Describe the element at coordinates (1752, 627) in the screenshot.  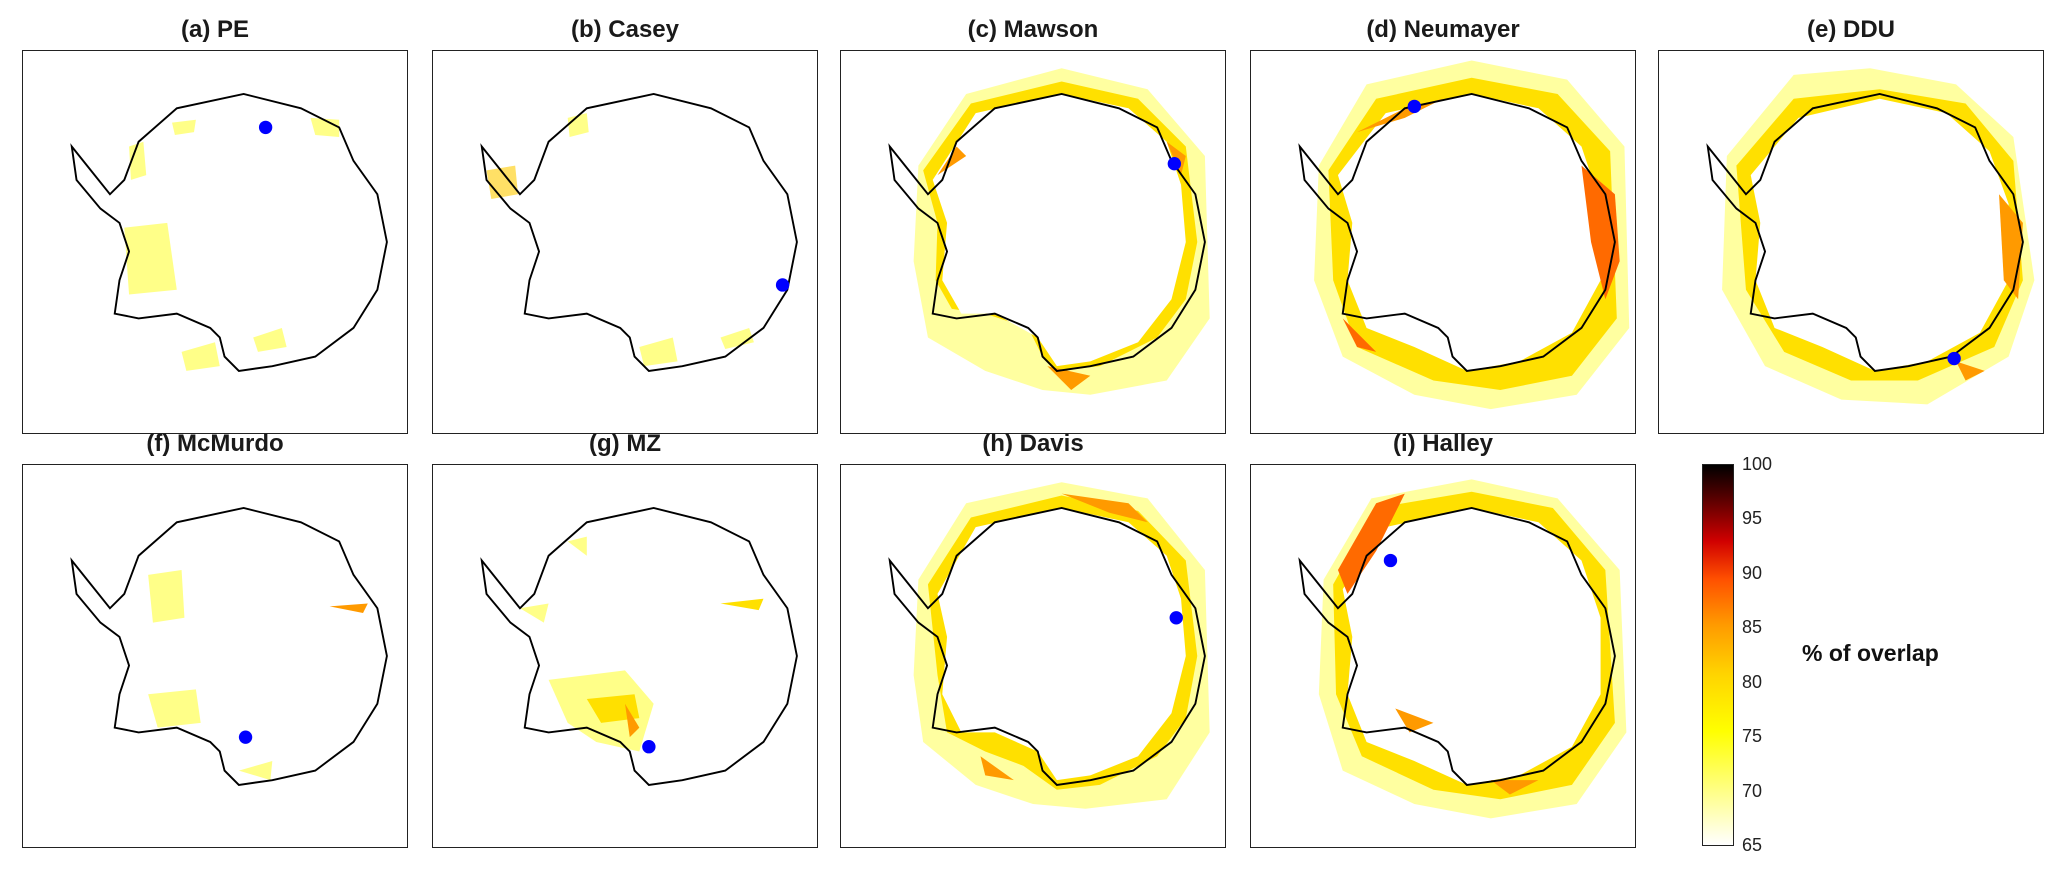
I see `colorbar-tick: 85` at that location.